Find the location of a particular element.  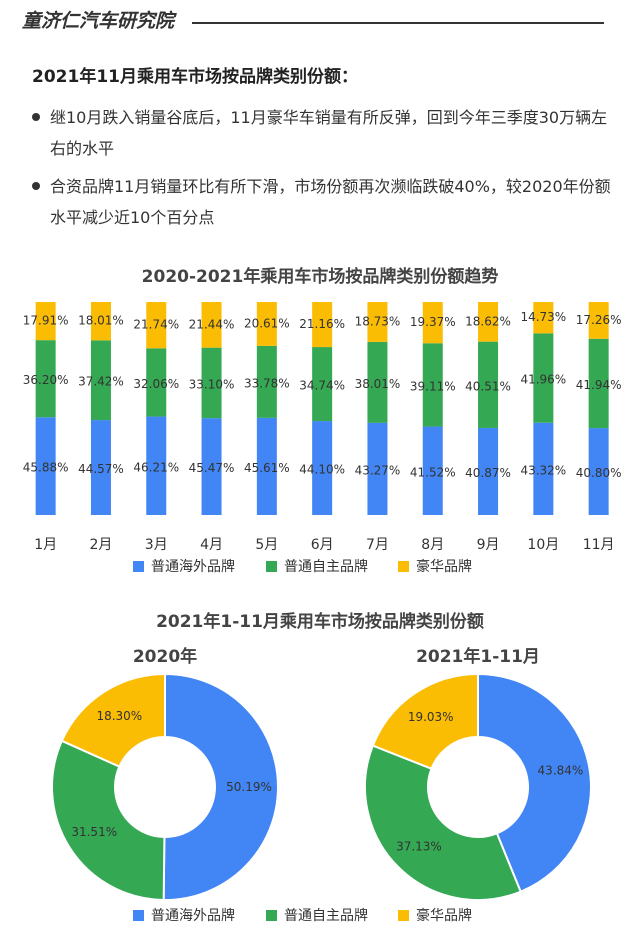

value-label: 18.30% is located at coordinates (119, 716).